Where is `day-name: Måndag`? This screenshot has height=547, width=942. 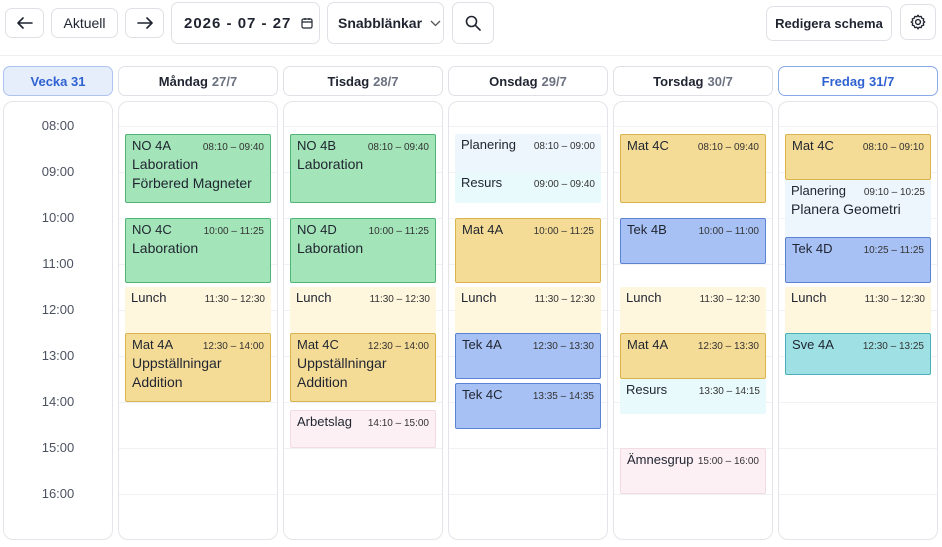
day-name: Måndag is located at coordinates (183, 81).